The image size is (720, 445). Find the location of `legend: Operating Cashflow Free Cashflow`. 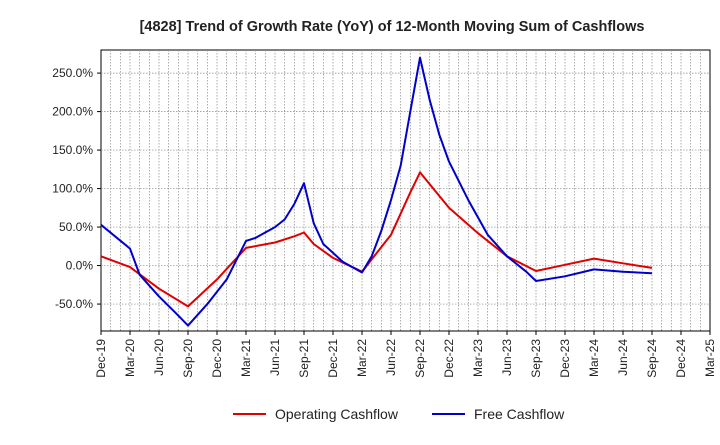

legend: Operating Cashflow Free Cashflow is located at coordinates (399, 414).